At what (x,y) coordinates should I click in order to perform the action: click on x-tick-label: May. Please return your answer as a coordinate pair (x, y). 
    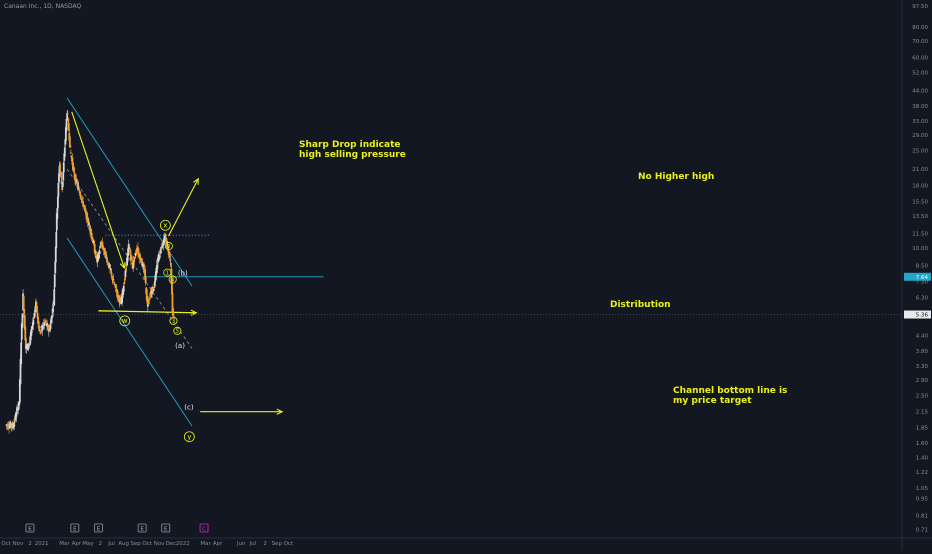
    Looking at the image, I should click on (88, 544).